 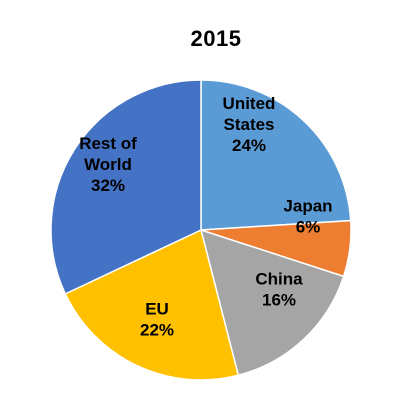 I want to click on slice-label-rest-of-world: Rest of World 32%, so click(x=108, y=164).